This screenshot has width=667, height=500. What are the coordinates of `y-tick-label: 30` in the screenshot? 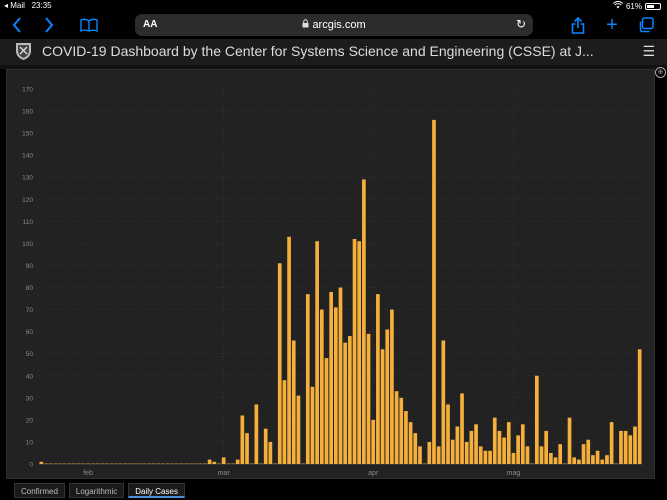 It's located at (30, 398).